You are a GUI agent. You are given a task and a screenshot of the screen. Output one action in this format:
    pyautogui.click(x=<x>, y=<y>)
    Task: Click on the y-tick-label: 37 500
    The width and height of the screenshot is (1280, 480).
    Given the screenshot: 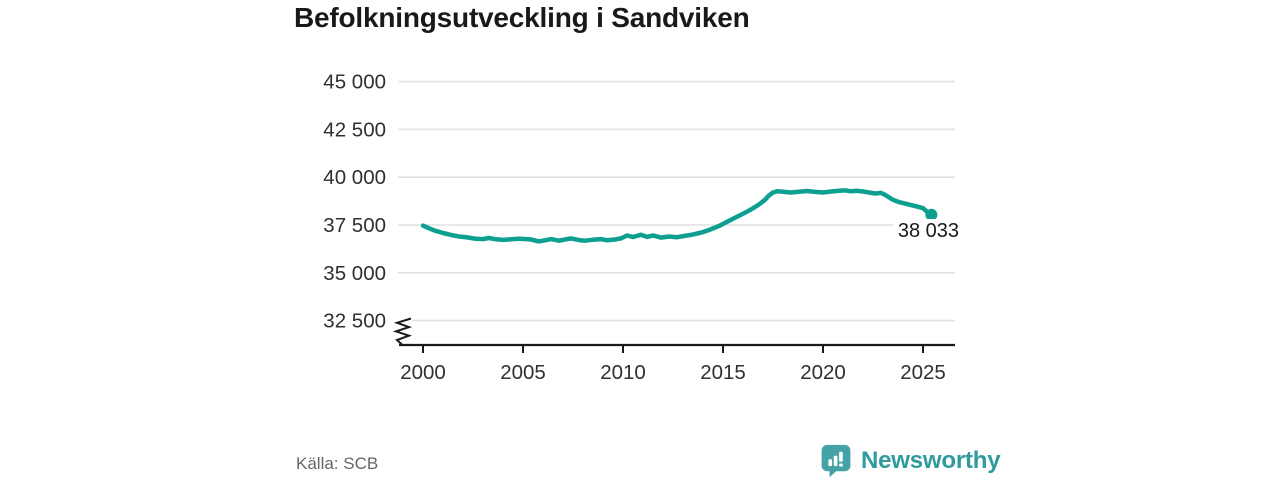 What is the action you would take?
    pyautogui.click(x=354, y=225)
    